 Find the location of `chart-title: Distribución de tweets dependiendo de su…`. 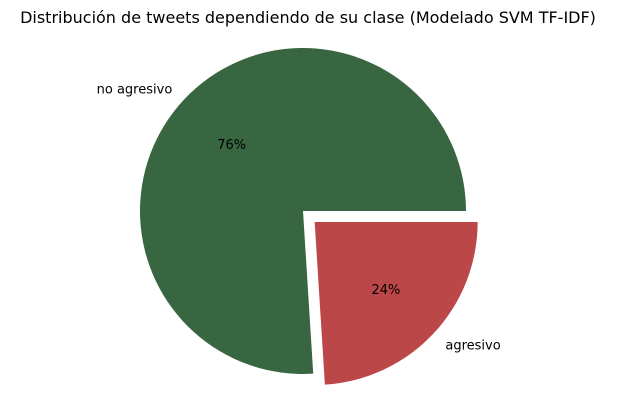

chart-title: Distribución de tweets dependiendo de su… is located at coordinates (308, 17).